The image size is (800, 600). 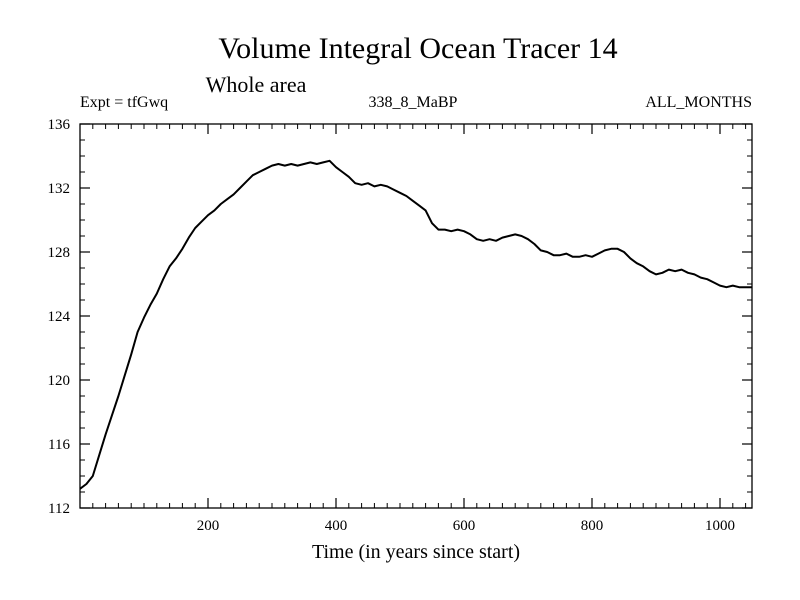 What do you see at coordinates (698, 102) in the screenshot?
I see `months-label: ALL_MONTHS` at bounding box center [698, 102].